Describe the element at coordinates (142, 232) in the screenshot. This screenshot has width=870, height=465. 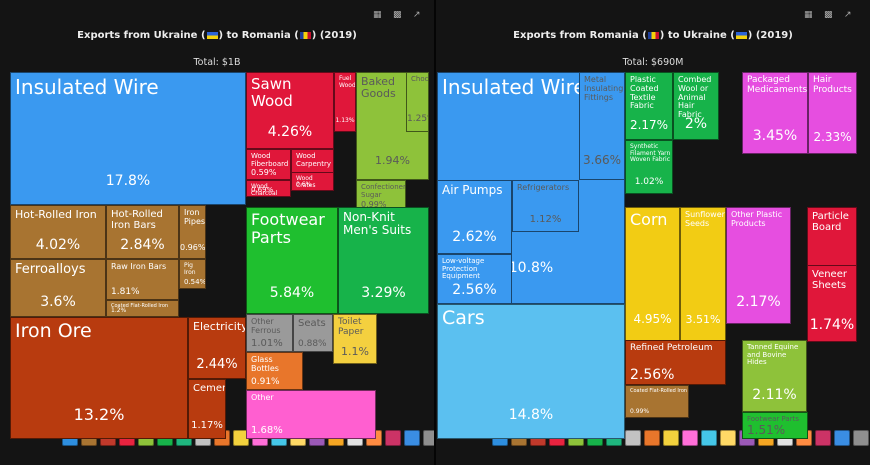
I see `treemap-tile: Hot-Rolled Iron Bars 2.84%` at that location.